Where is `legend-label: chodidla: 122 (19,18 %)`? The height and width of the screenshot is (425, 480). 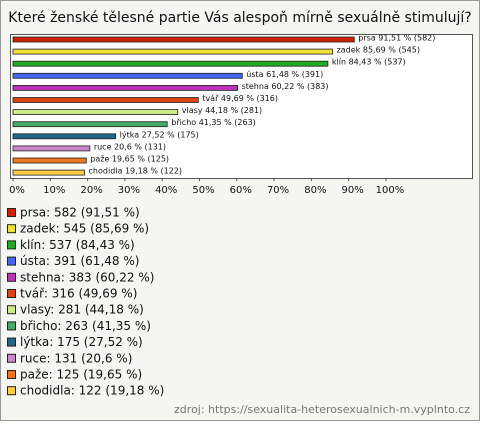 legend-label: chodidla: 122 (19,18 %) is located at coordinates (92, 391).